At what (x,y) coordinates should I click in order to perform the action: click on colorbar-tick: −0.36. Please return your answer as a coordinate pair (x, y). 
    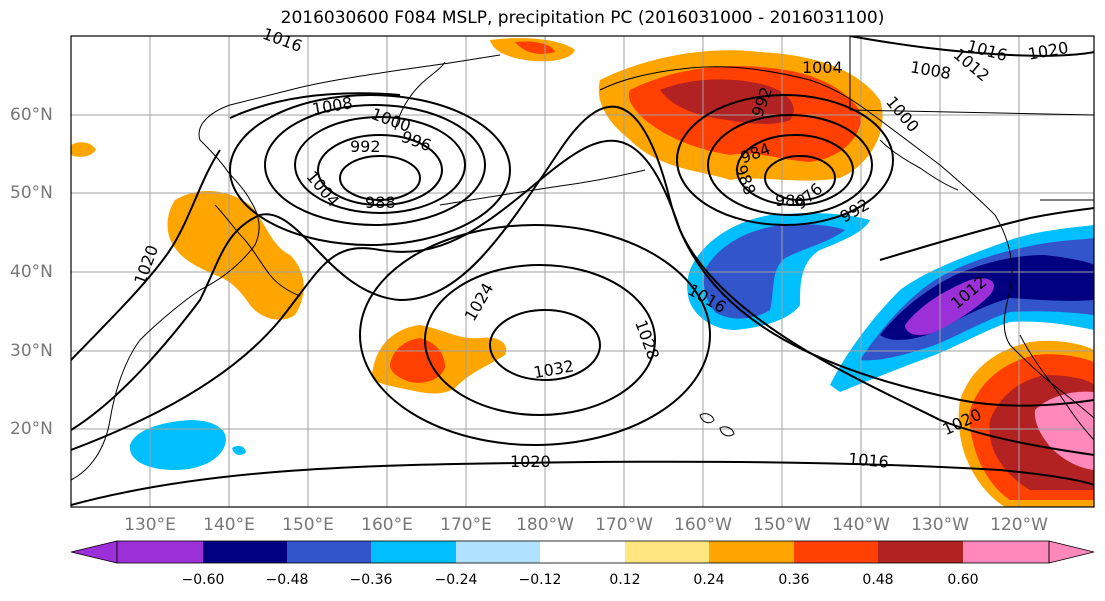
    Looking at the image, I should click on (371, 580).